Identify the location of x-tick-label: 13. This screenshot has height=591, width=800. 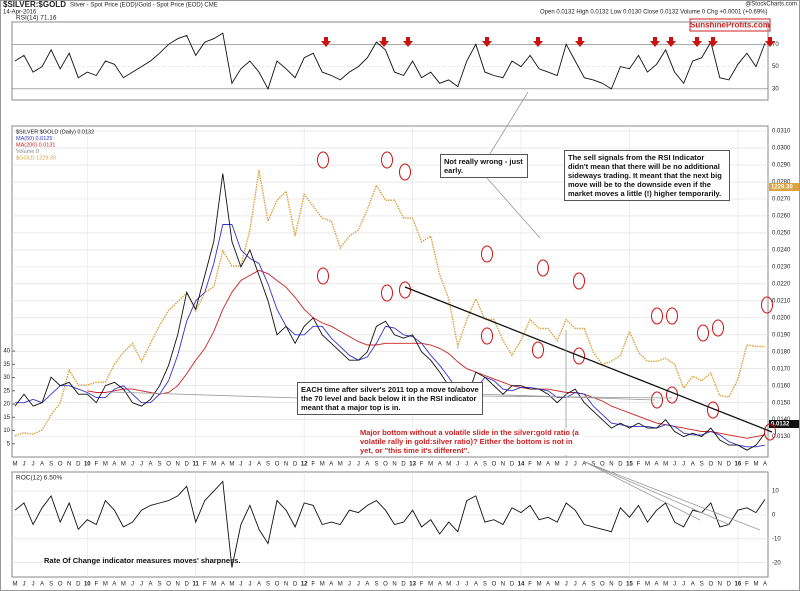
(412, 465).